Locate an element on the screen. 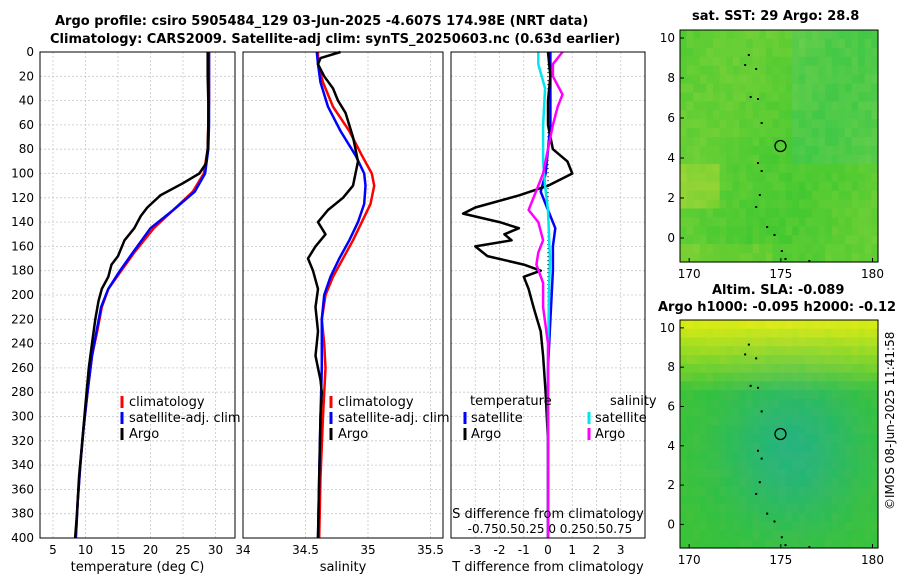  x-tick-label: 10 is located at coordinates (85, 550).